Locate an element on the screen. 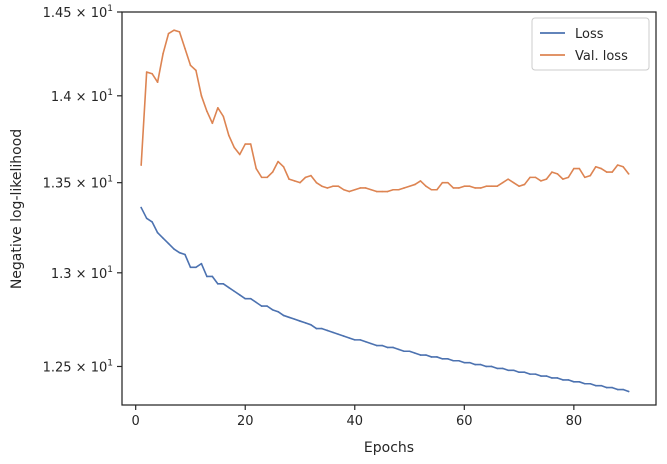 The height and width of the screenshot is (464, 667). y-tick-label: 1.35 × 10¹ is located at coordinates (78, 183).